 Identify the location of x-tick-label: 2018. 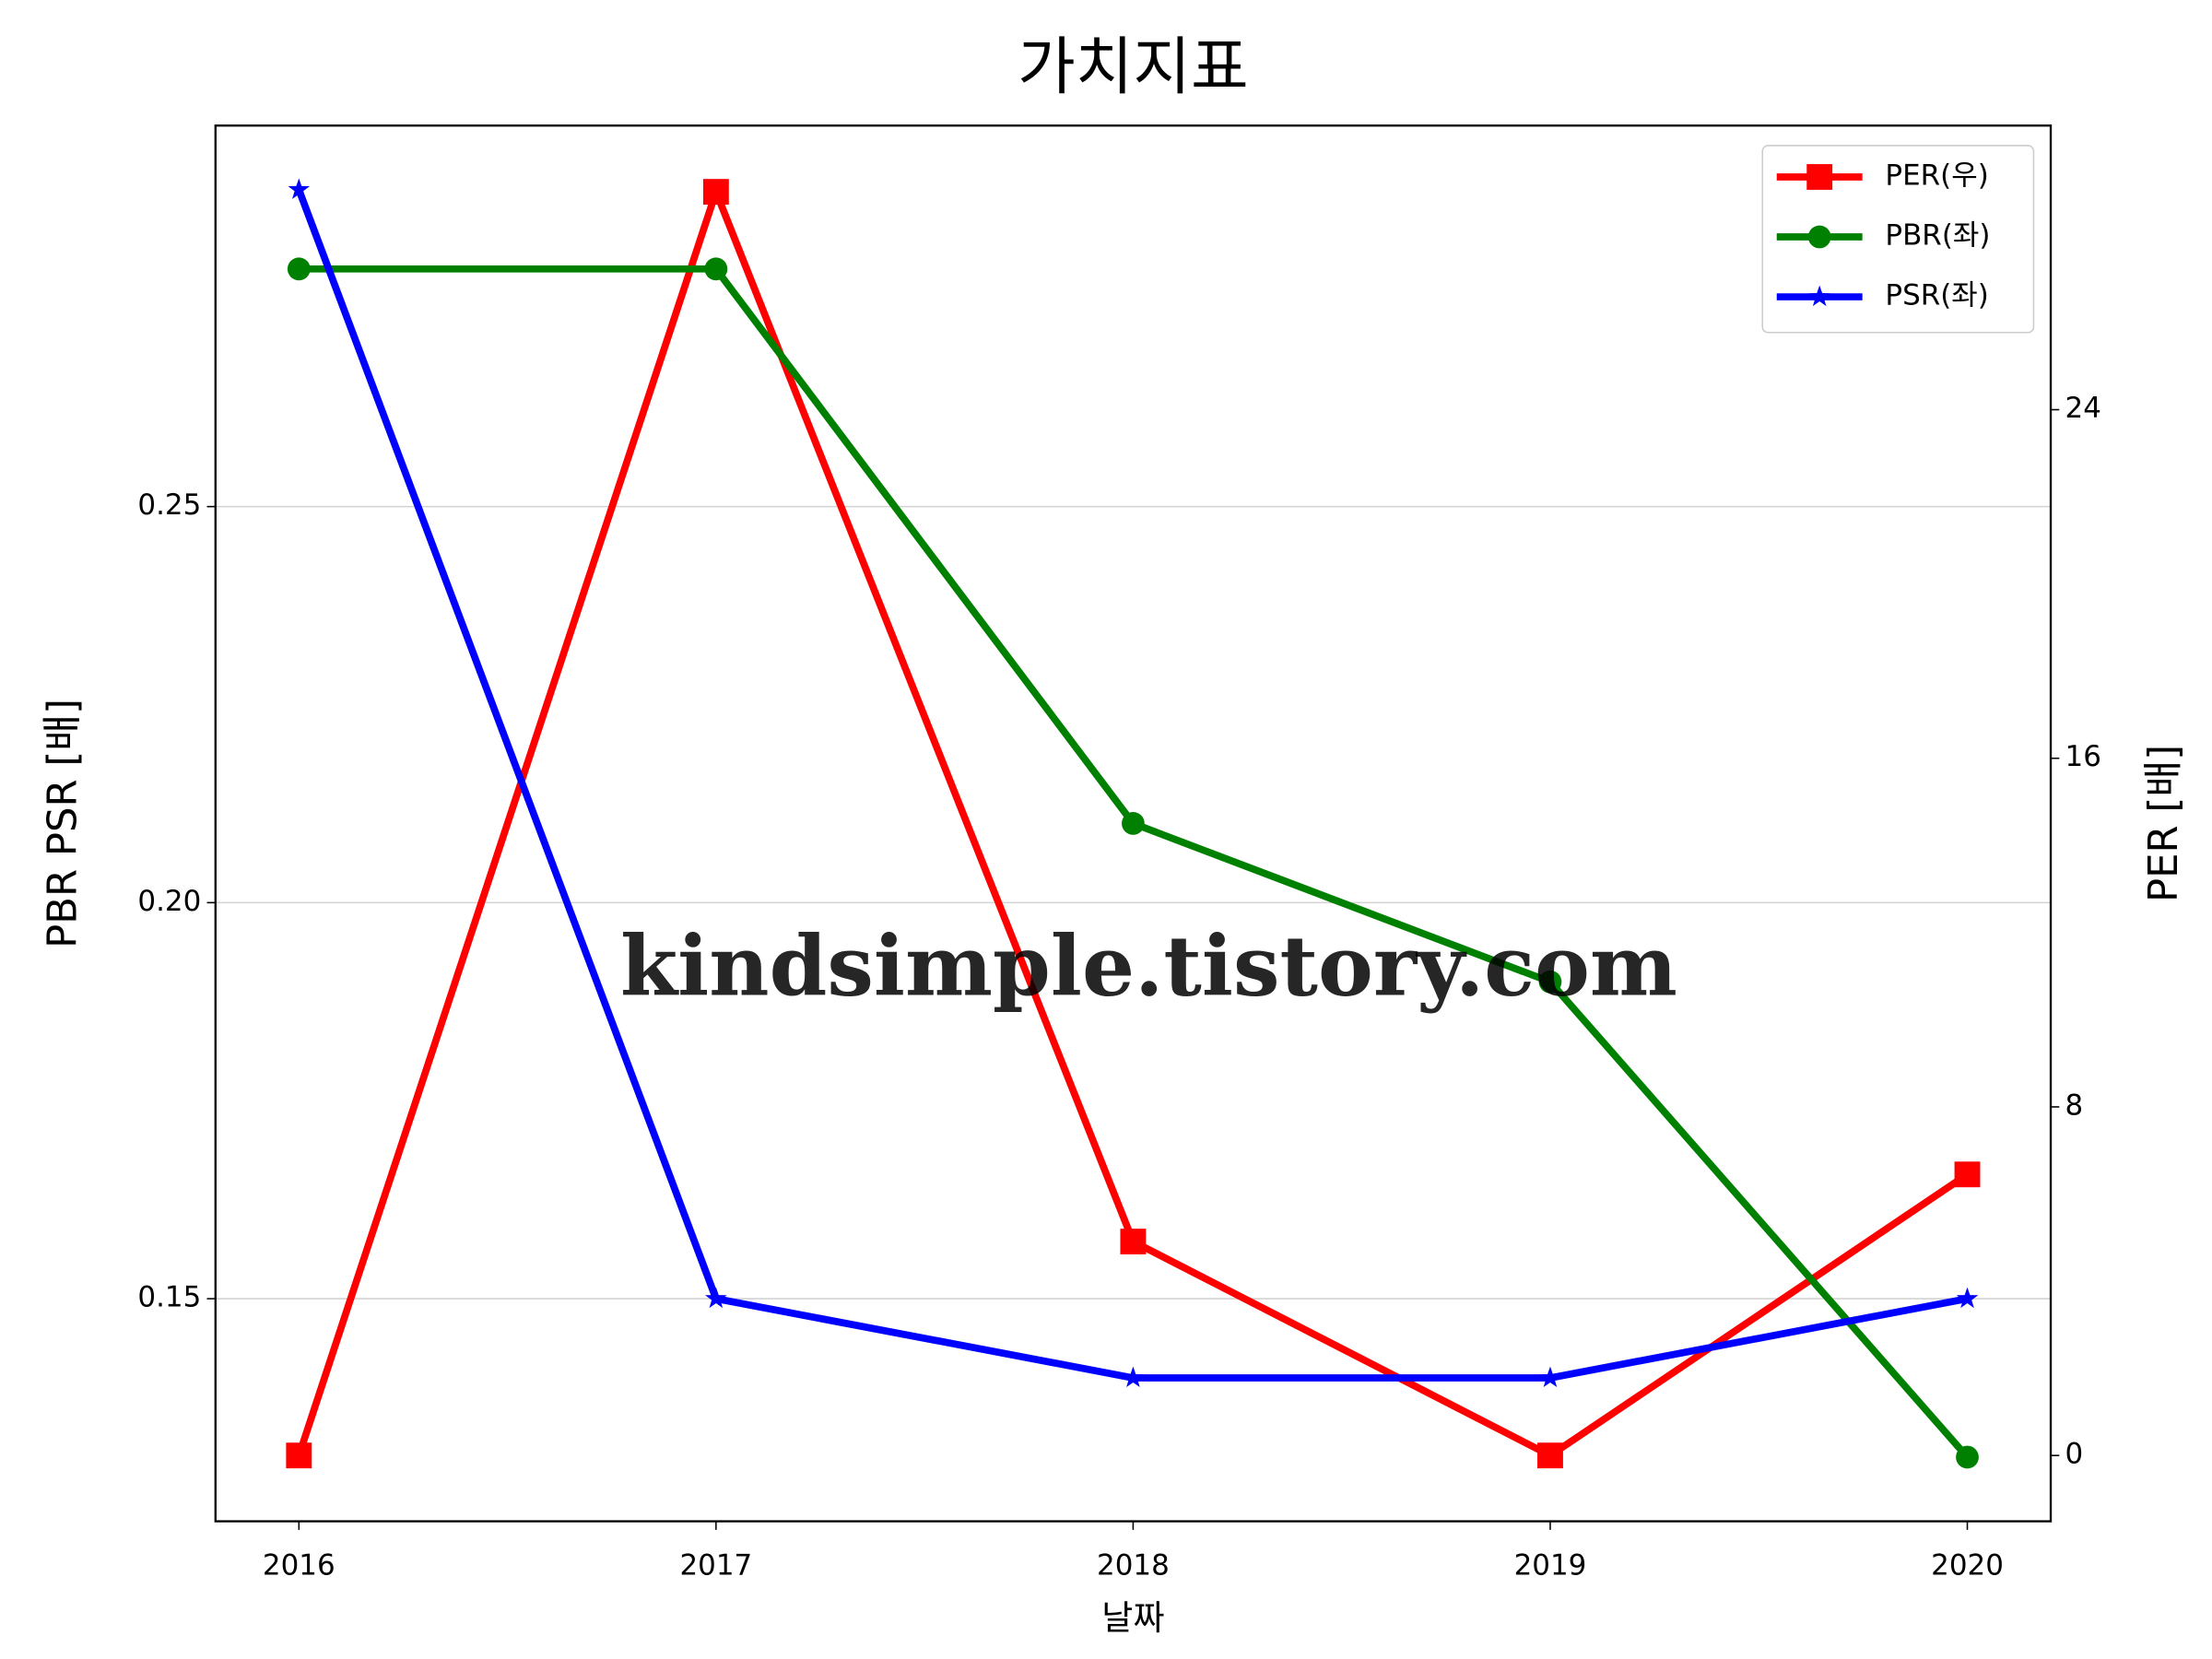
(1133, 1566).